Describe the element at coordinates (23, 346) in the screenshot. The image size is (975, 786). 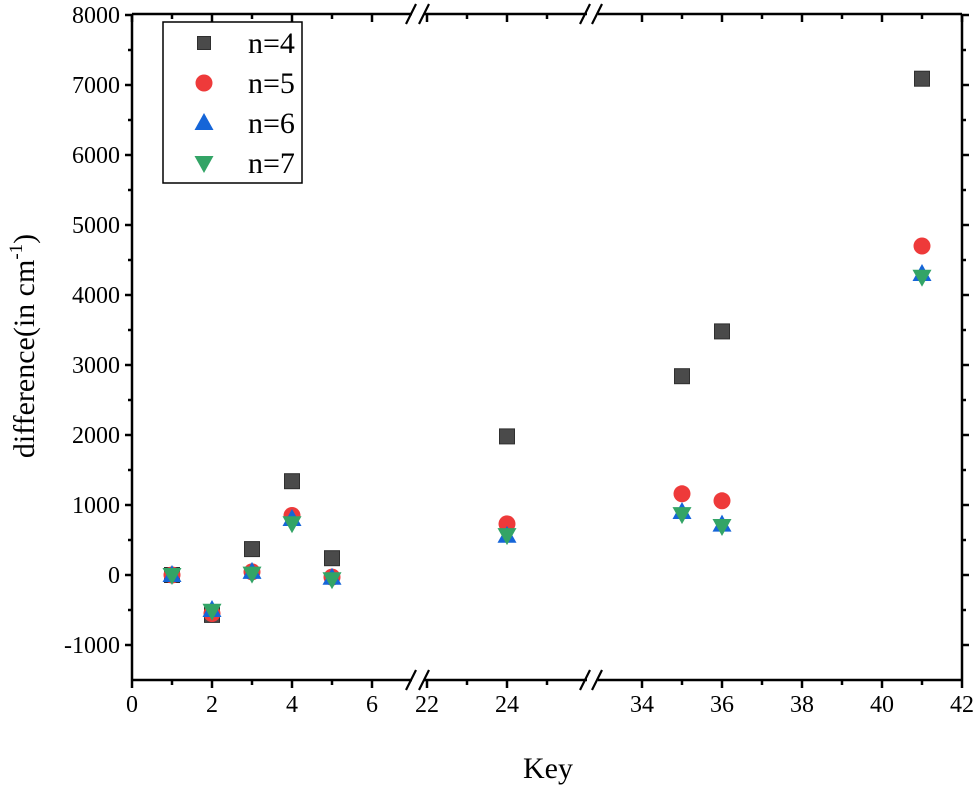
I see `y-axis-title: difference(in cm-1)` at that location.